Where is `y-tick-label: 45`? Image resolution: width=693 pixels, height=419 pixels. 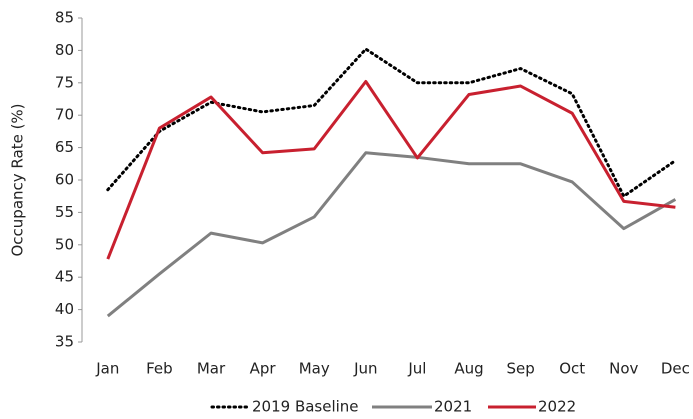
y-tick-label: 45 is located at coordinates (64, 277).